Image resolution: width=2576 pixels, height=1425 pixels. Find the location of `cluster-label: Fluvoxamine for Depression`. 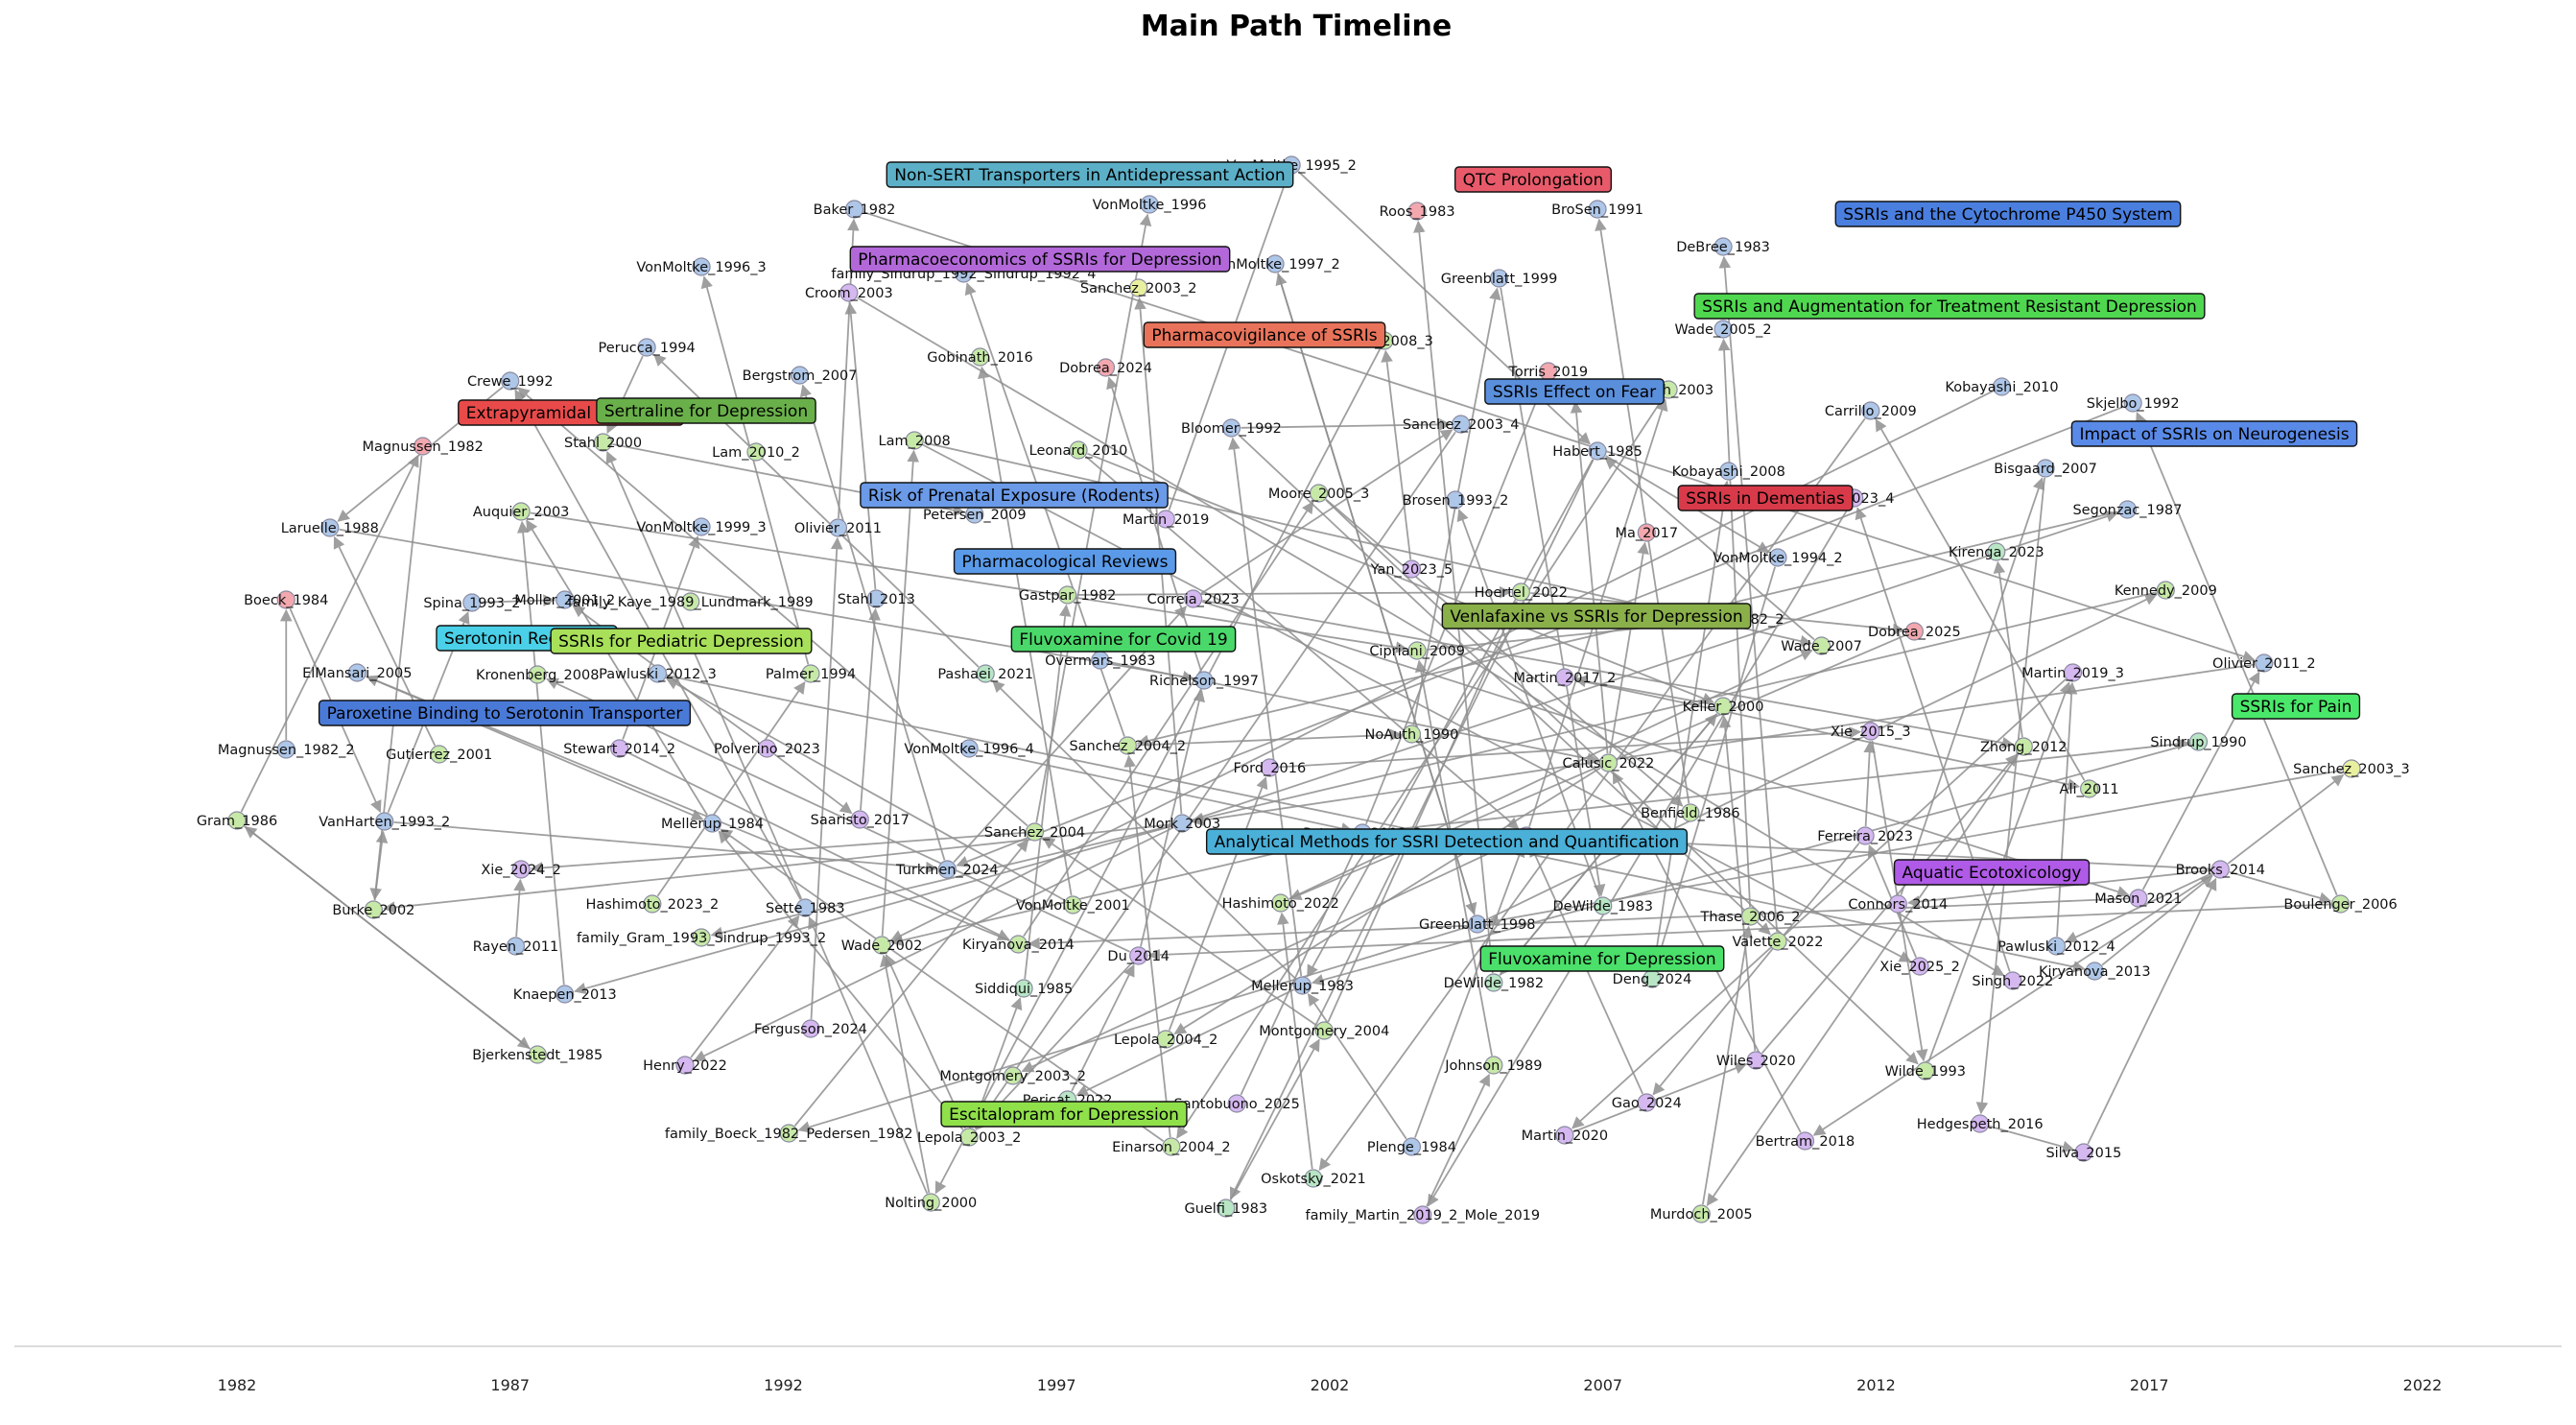

cluster-label: Fluvoxamine for Depression is located at coordinates (1602, 958).